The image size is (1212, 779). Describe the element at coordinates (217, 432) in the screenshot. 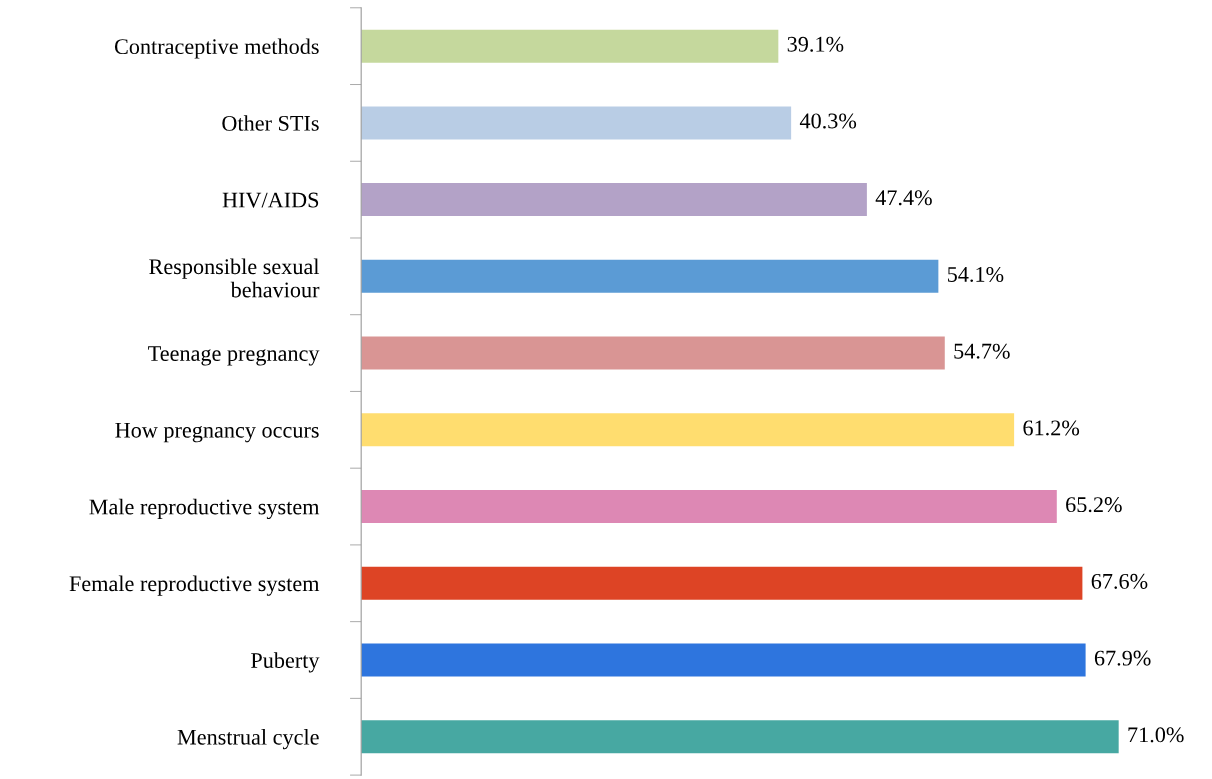

I see `y-tick-label: How pregnancy occurs` at that location.